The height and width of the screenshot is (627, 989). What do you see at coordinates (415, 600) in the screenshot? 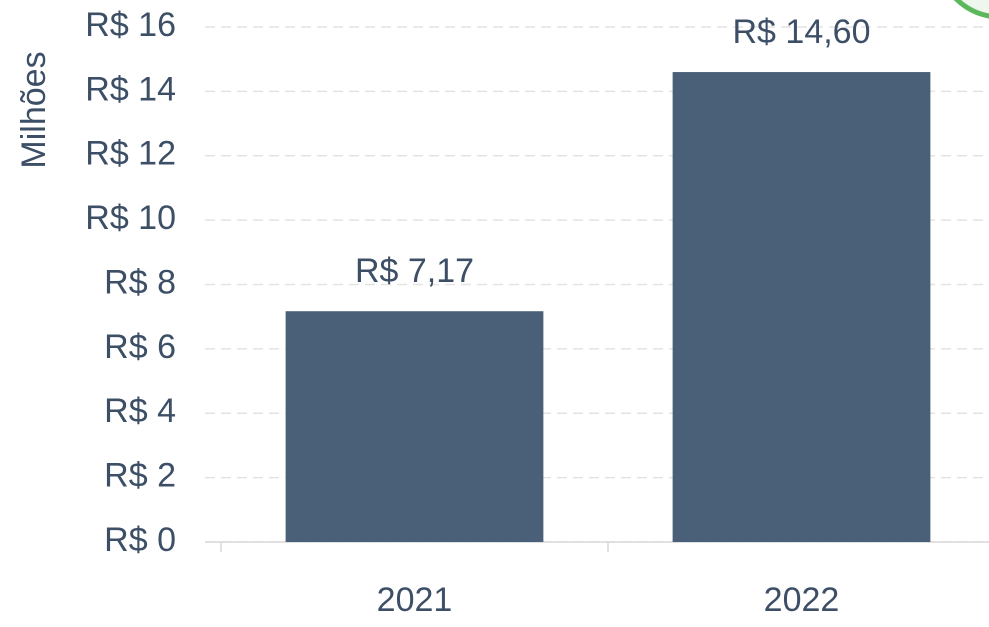
I see `x-tick-label: 2021` at bounding box center [415, 600].